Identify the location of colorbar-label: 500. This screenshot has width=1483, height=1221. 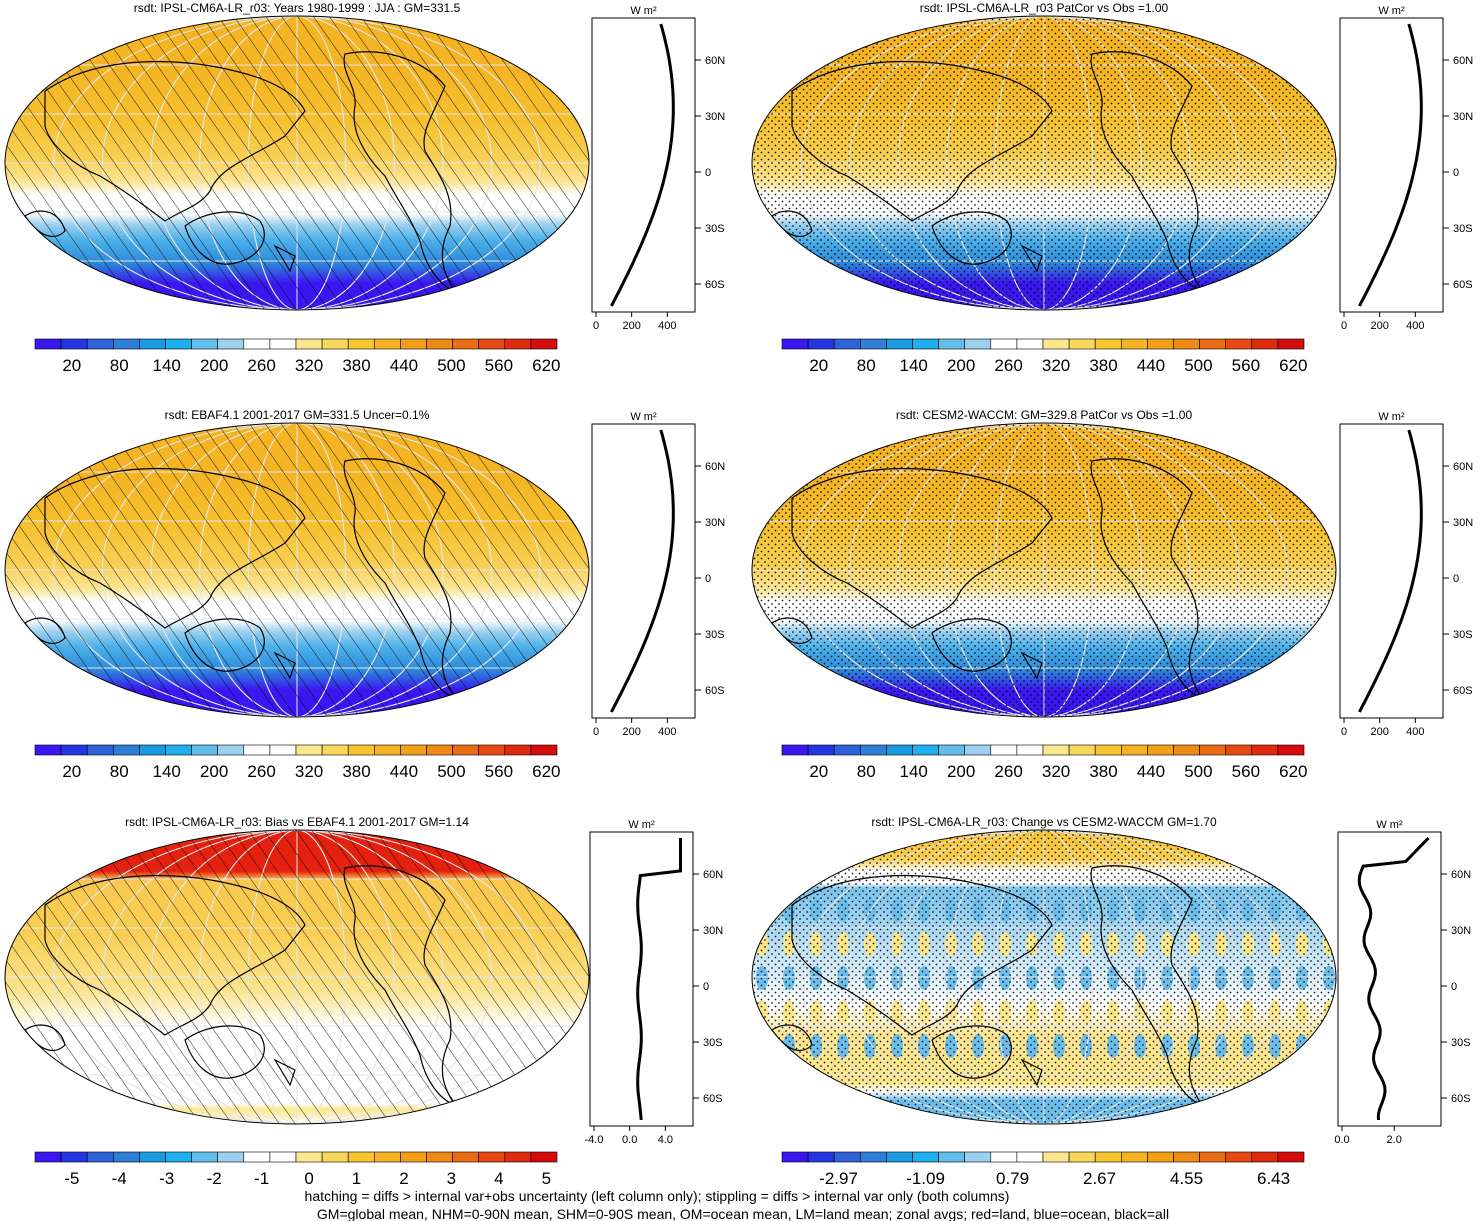
(1198, 365).